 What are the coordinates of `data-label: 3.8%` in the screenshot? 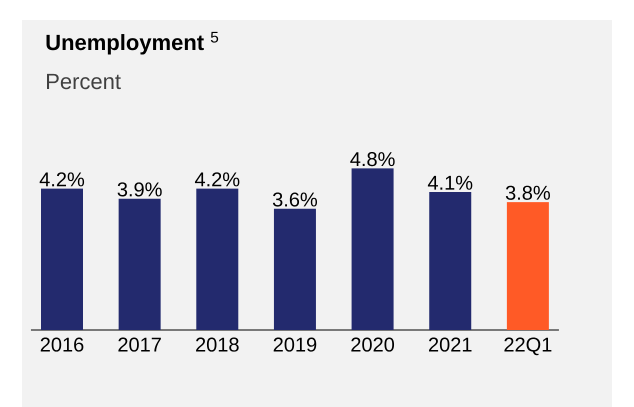 It's located at (528, 193).